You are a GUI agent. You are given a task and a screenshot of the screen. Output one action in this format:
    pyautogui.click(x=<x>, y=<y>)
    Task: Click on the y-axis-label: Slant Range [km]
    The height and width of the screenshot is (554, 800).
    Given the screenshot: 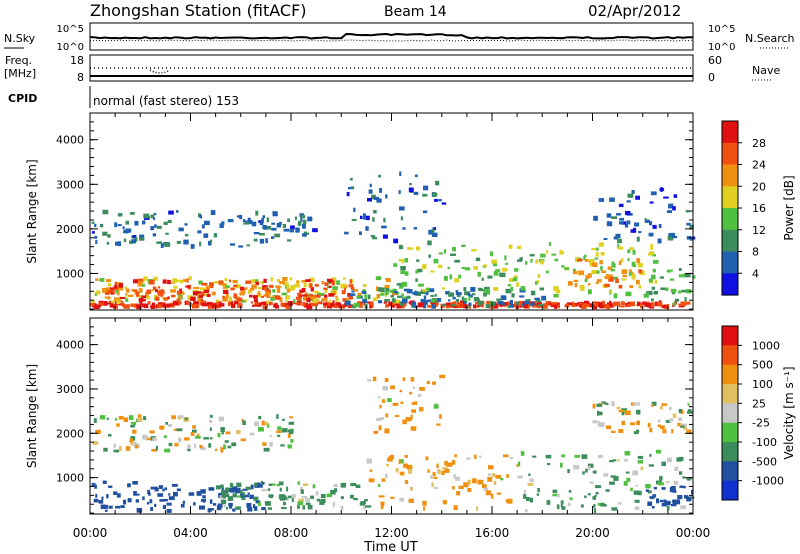 What is the action you would take?
    pyautogui.click(x=32, y=416)
    